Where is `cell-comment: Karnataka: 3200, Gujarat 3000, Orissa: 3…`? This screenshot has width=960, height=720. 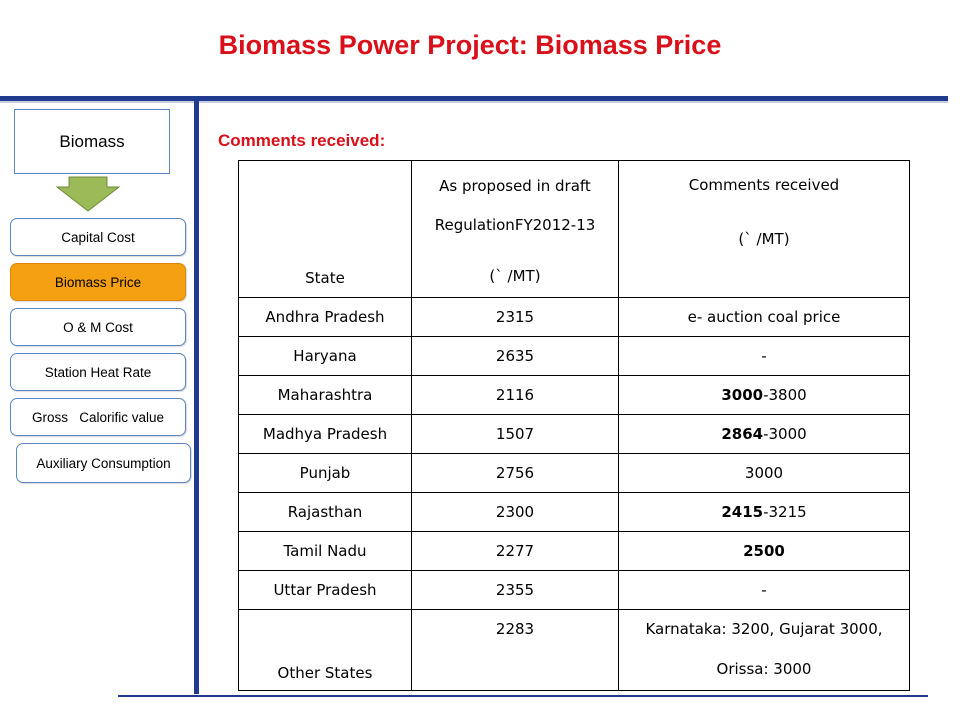 cell-comment: Karnataka: 3200, Gujarat 3000, Orissa: 3… is located at coordinates (764, 650).